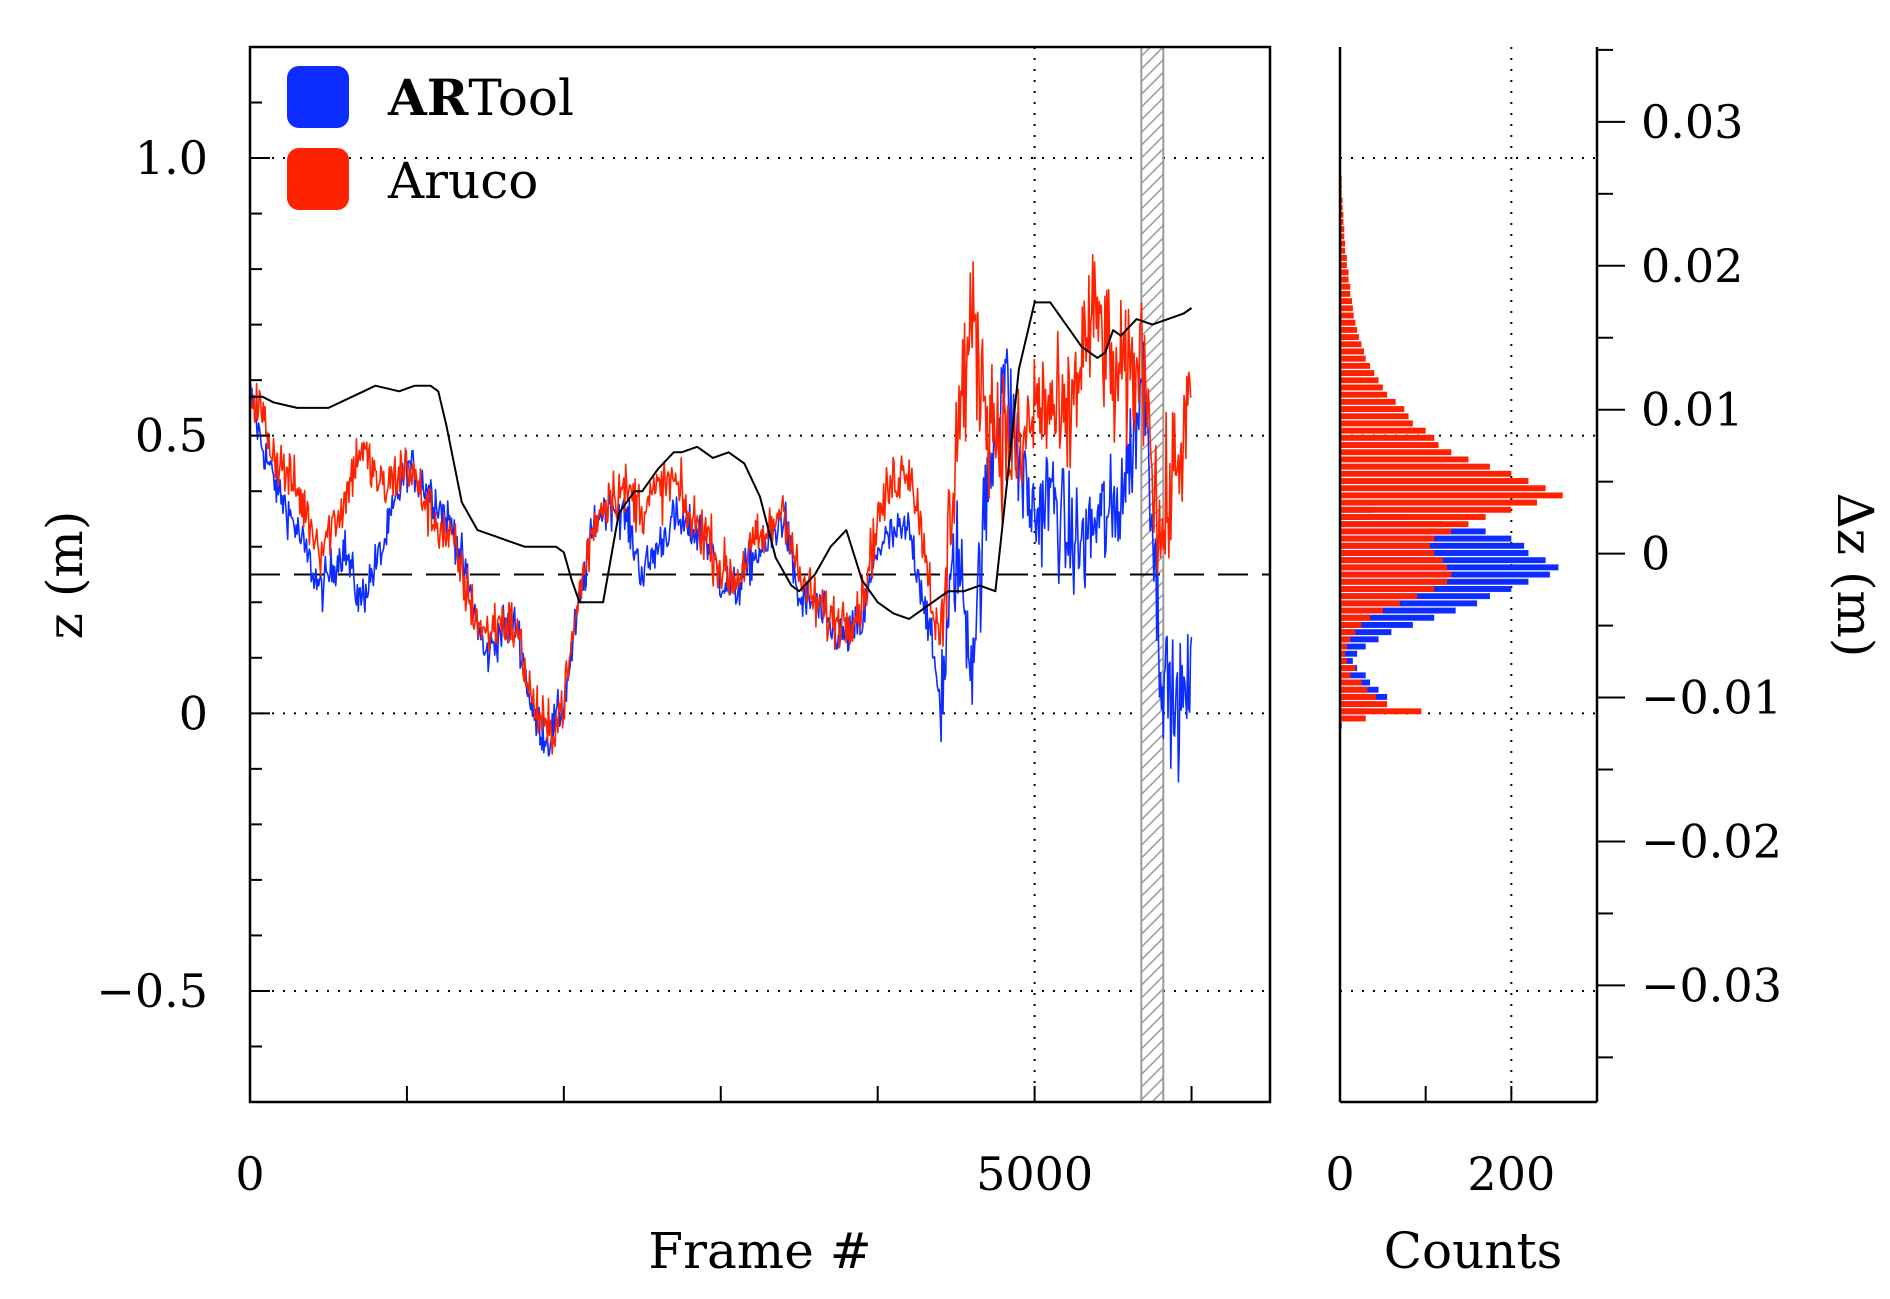 Image resolution: width=1890 pixels, height=1299 pixels. I want to click on main-ytick-label-3: −0.5, so click(152, 991).